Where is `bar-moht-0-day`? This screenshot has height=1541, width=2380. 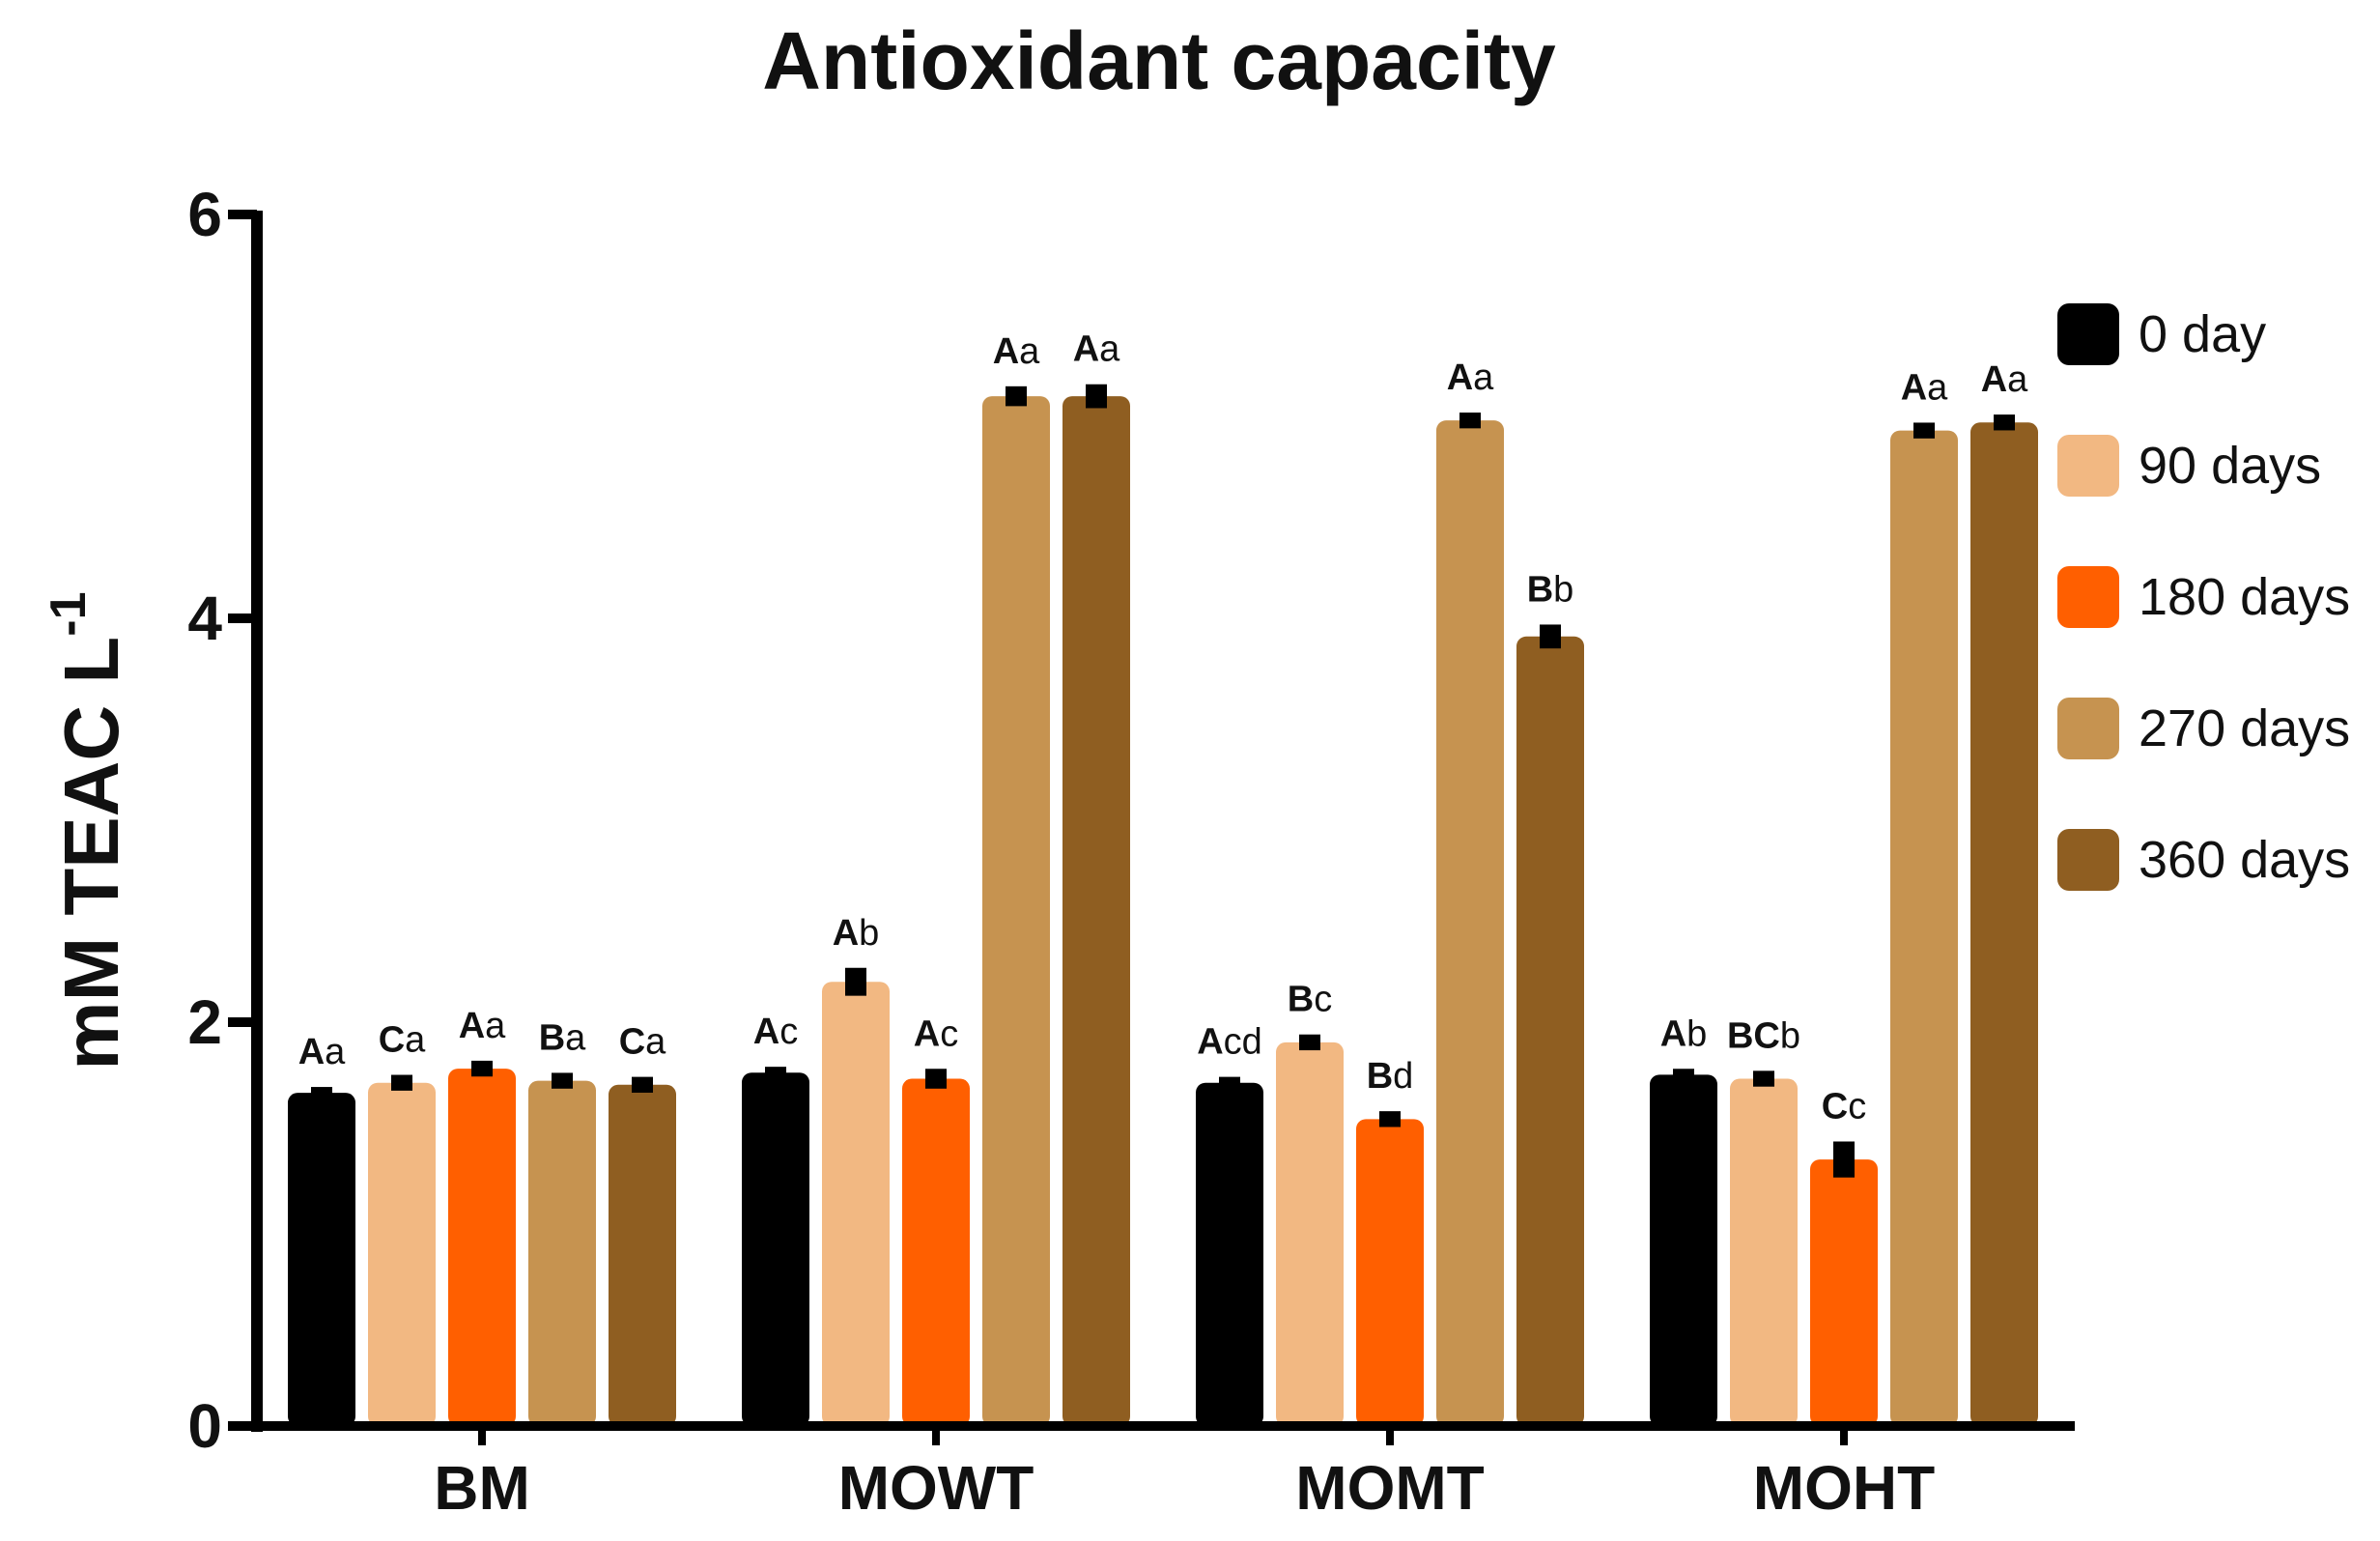
bar-moht-0-day is located at coordinates (1684, 1250).